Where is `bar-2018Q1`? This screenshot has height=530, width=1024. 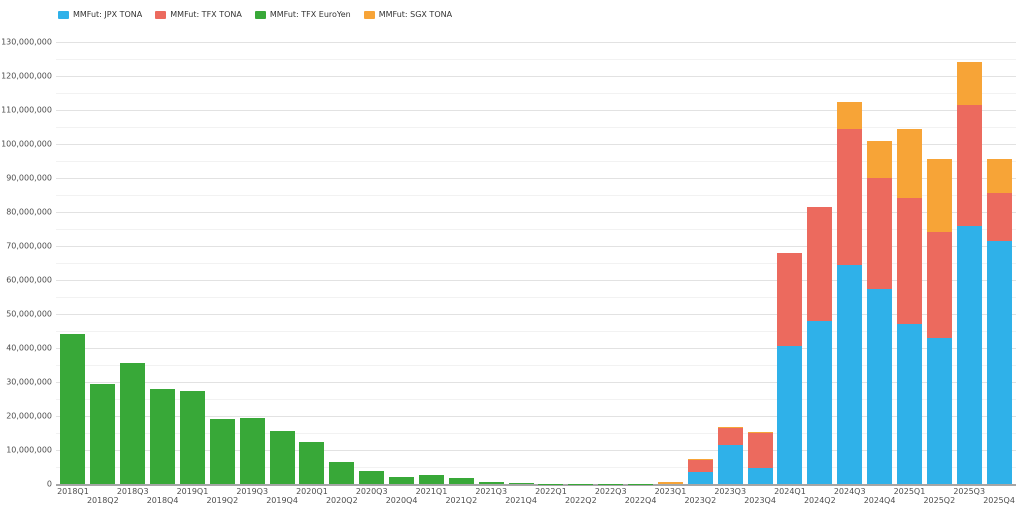
bar-2018Q1 is located at coordinates (73, 263).